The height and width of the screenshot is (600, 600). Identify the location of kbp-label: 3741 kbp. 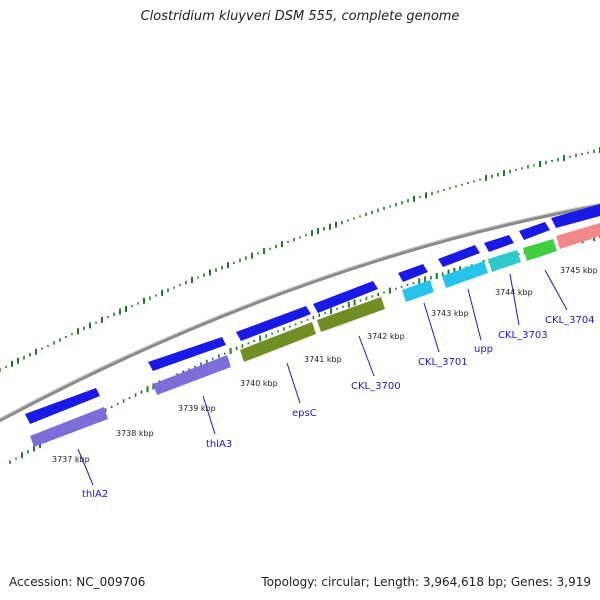
(323, 359).